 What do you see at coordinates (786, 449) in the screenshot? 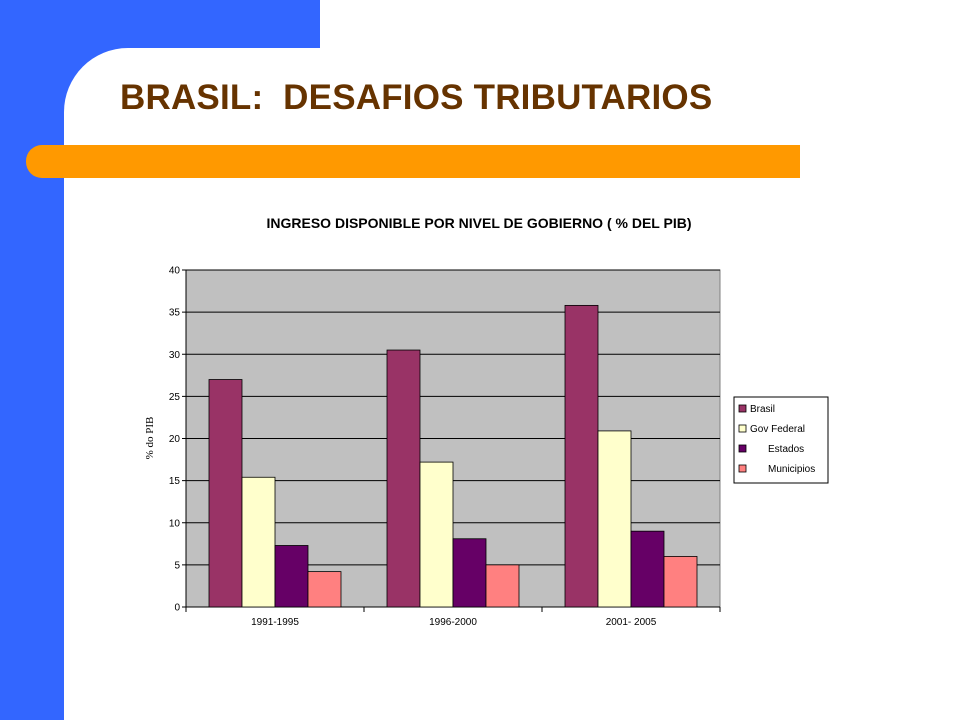
I see `legend-label: Estados` at bounding box center [786, 449].